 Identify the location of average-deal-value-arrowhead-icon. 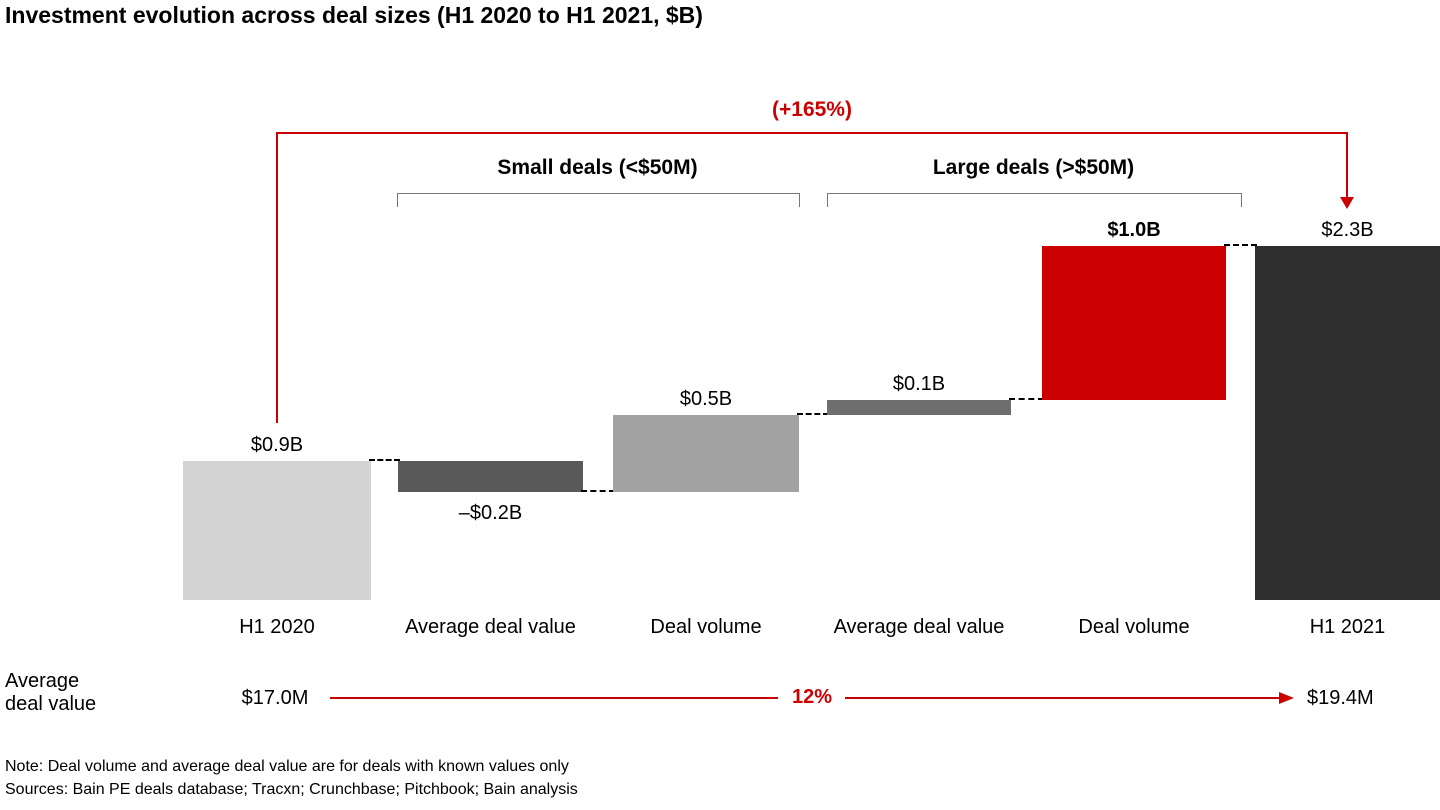
(1286, 698).